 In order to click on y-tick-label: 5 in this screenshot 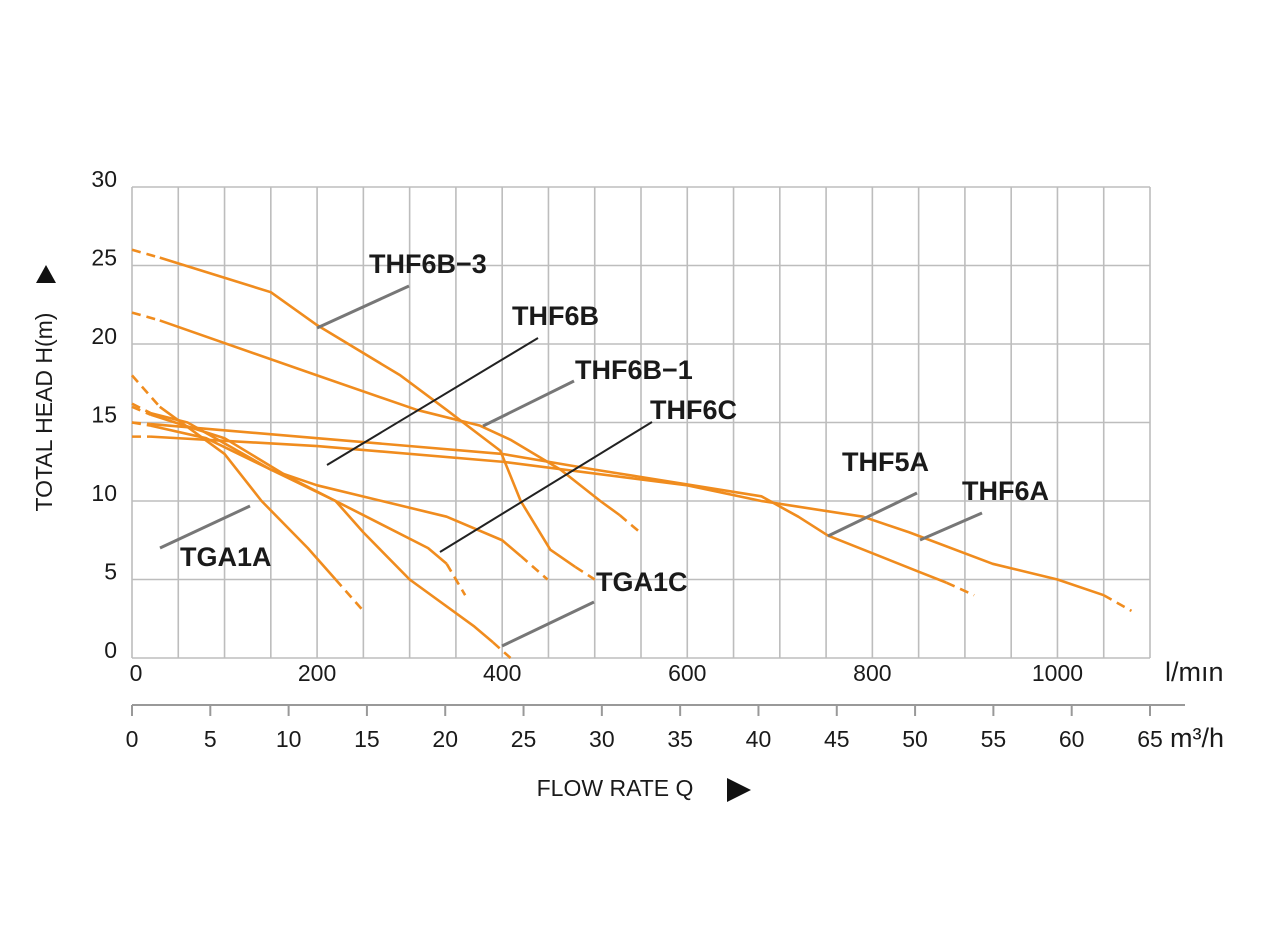, I will do `click(110, 572)`.